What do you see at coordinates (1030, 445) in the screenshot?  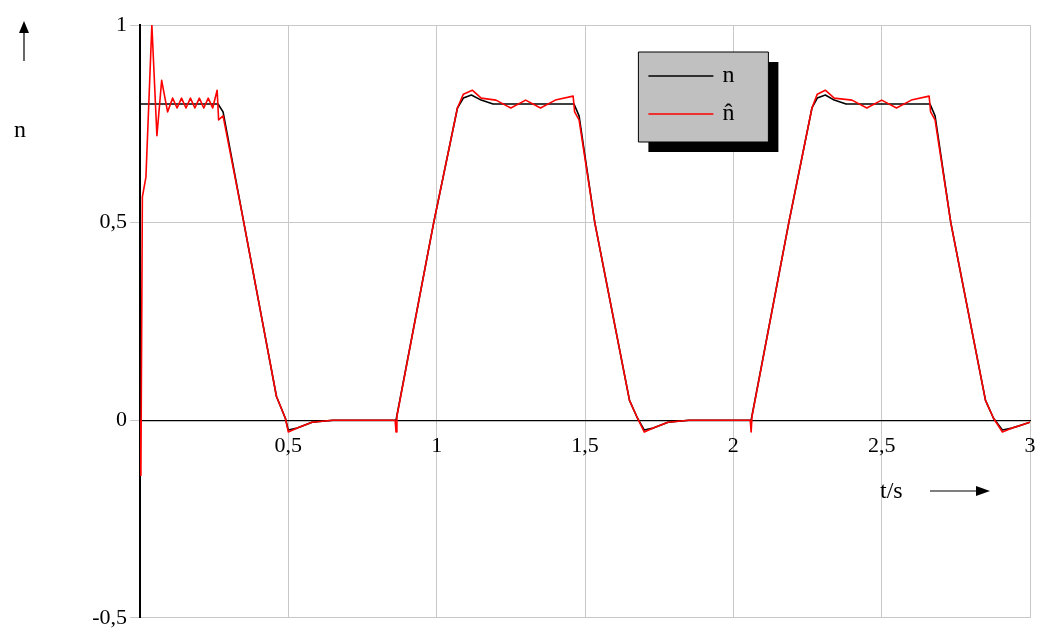 I see `x-tick-label: 3` at bounding box center [1030, 445].